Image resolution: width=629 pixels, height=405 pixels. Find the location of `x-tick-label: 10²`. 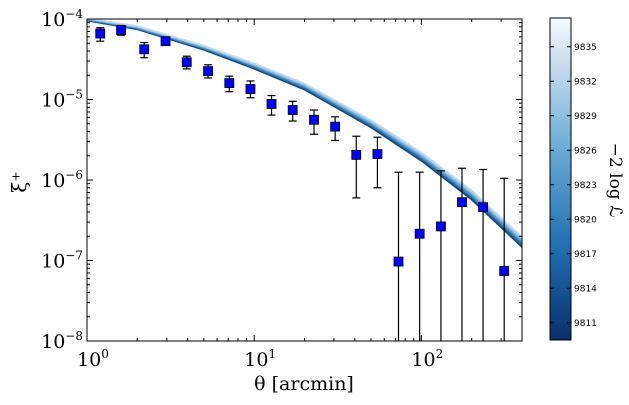

x-tick-label: 10² is located at coordinates (427, 359).